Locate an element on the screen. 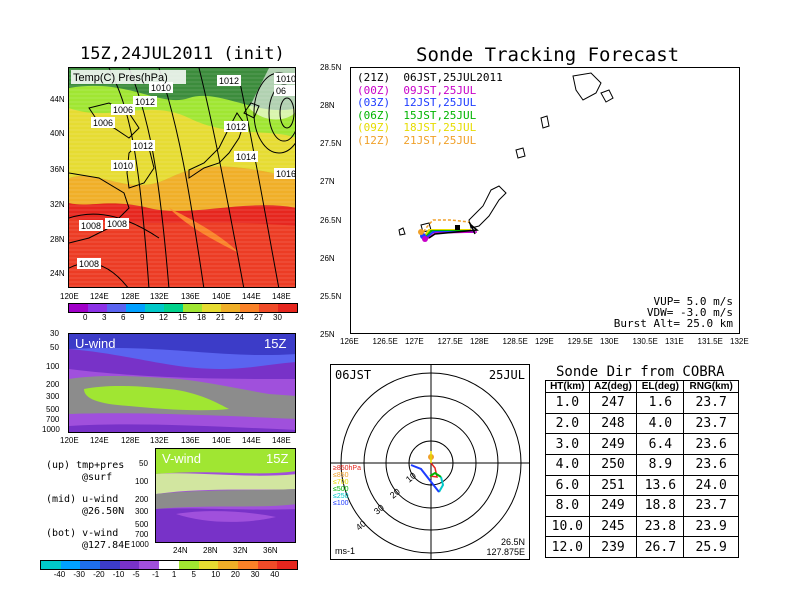 The image size is (792, 612). table-row: 3.0 249 6.4 23.6 is located at coordinates (642, 444).